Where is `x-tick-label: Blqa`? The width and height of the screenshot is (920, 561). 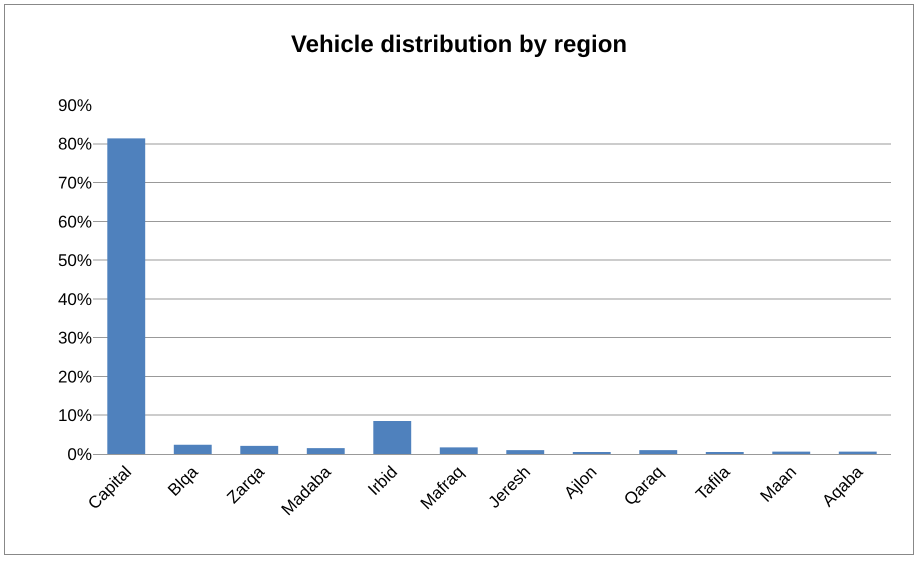 x-tick-label: Blqa is located at coordinates (183, 481).